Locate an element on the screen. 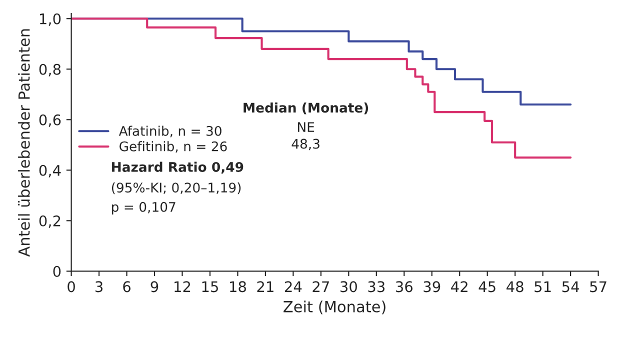 The height and width of the screenshot is (339, 620). annotation: Median (Monate) is located at coordinates (306, 108).